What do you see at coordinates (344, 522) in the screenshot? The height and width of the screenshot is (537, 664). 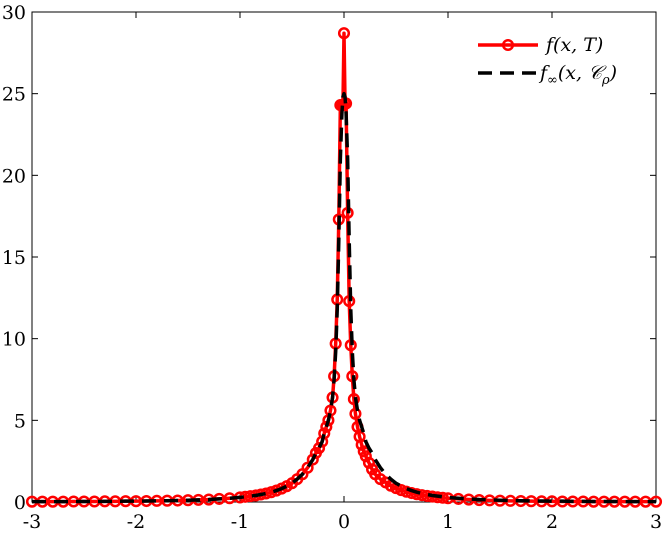 I see `x-tick-label: 0` at bounding box center [344, 522].